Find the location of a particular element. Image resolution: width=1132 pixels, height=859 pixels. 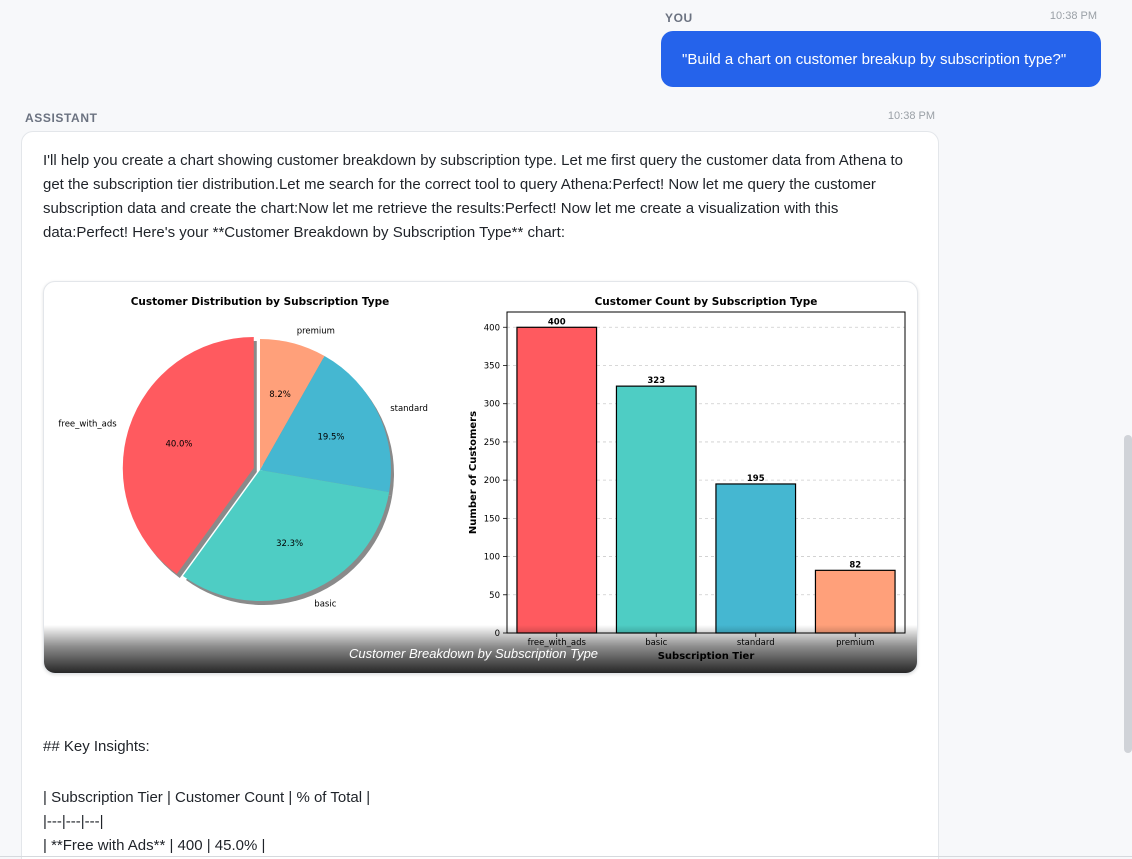

bar-y-tick-label: 200 is located at coordinates (492, 481).